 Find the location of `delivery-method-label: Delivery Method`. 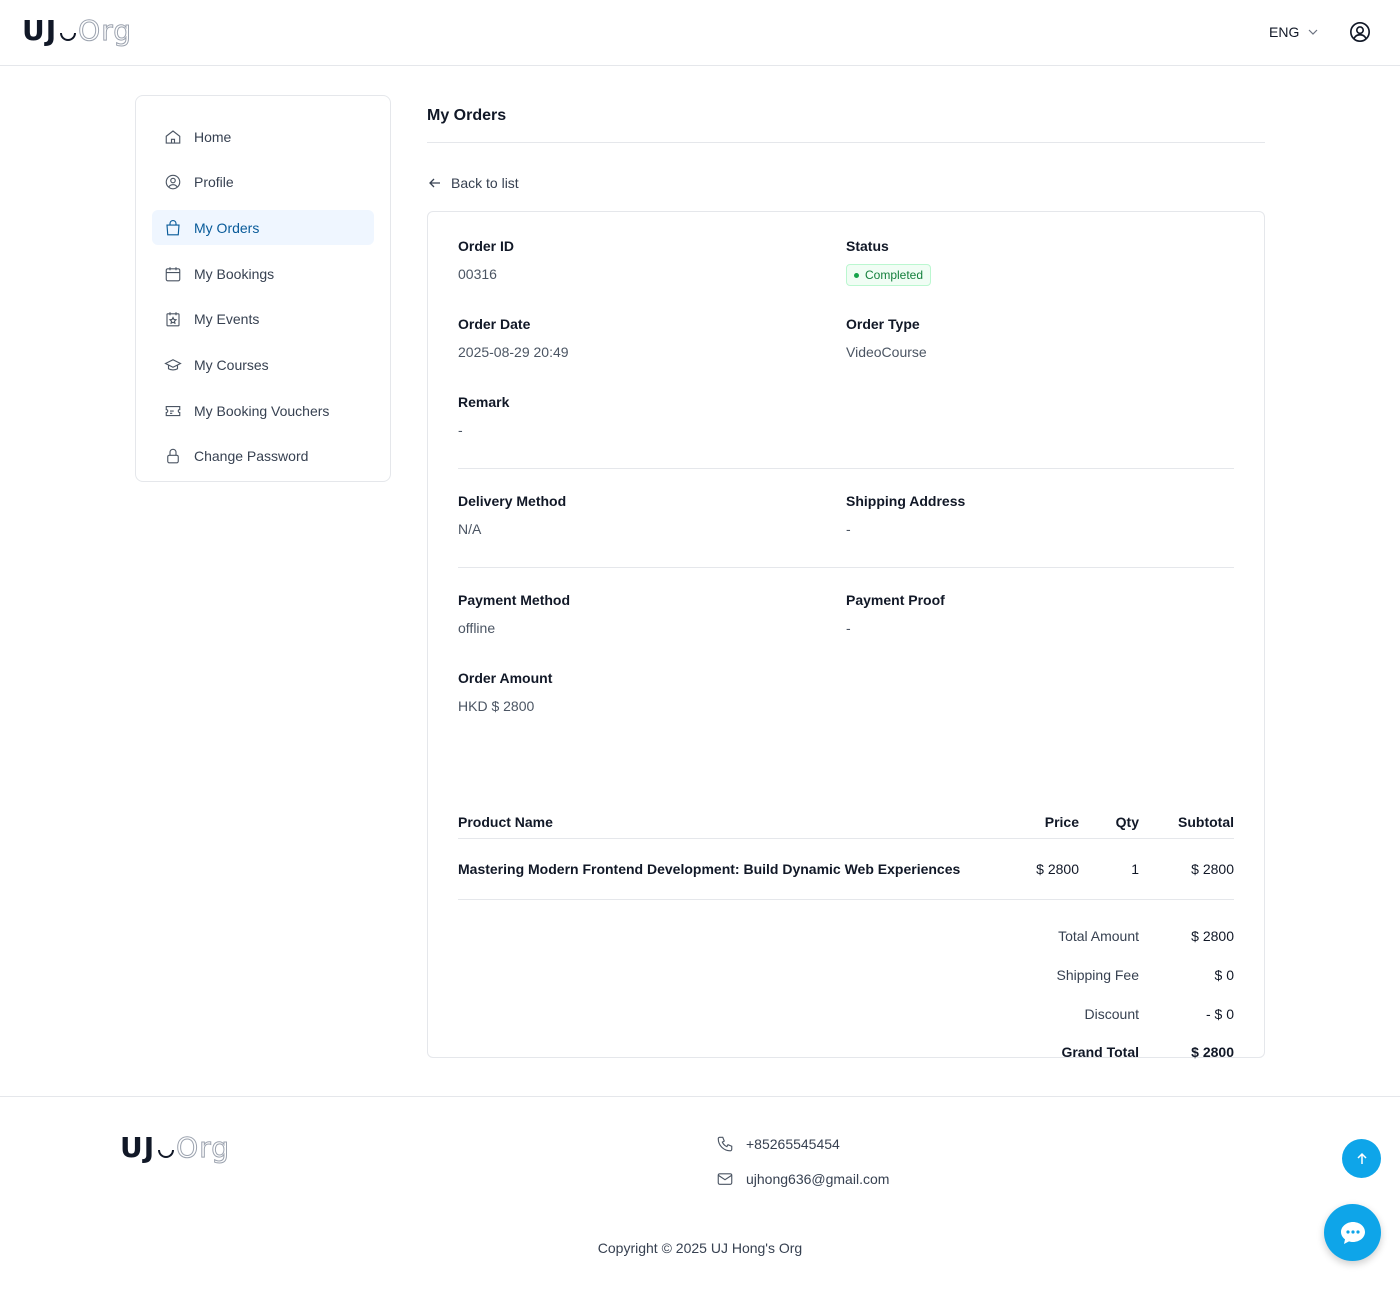

delivery-method-label: Delivery Method is located at coordinates (512, 501).